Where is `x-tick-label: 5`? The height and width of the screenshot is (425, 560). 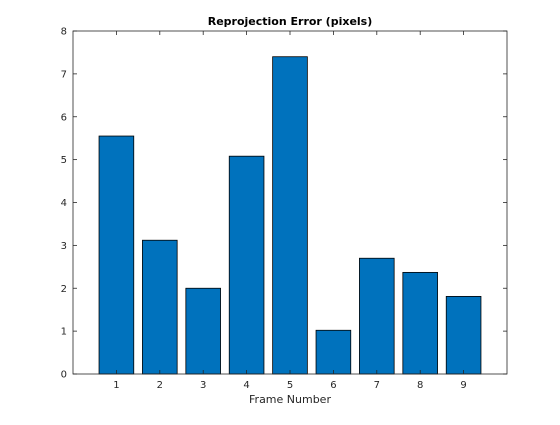
x-tick-label: 5 is located at coordinates (290, 385).